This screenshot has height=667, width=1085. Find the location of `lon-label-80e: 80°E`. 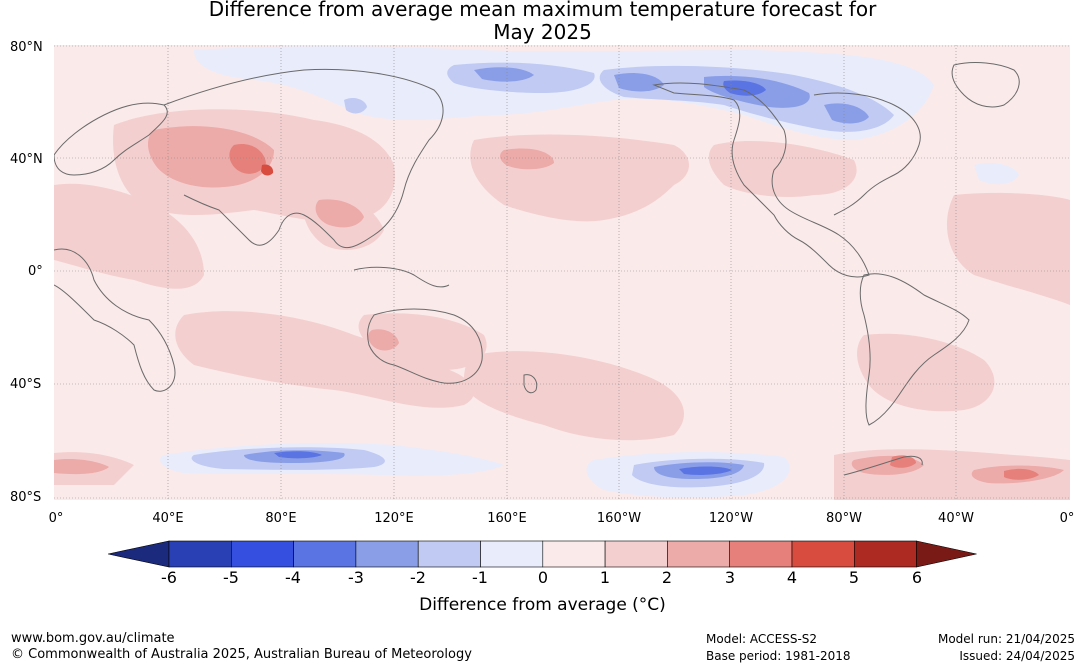

lon-label-80e: 80°E is located at coordinates (281, 518).